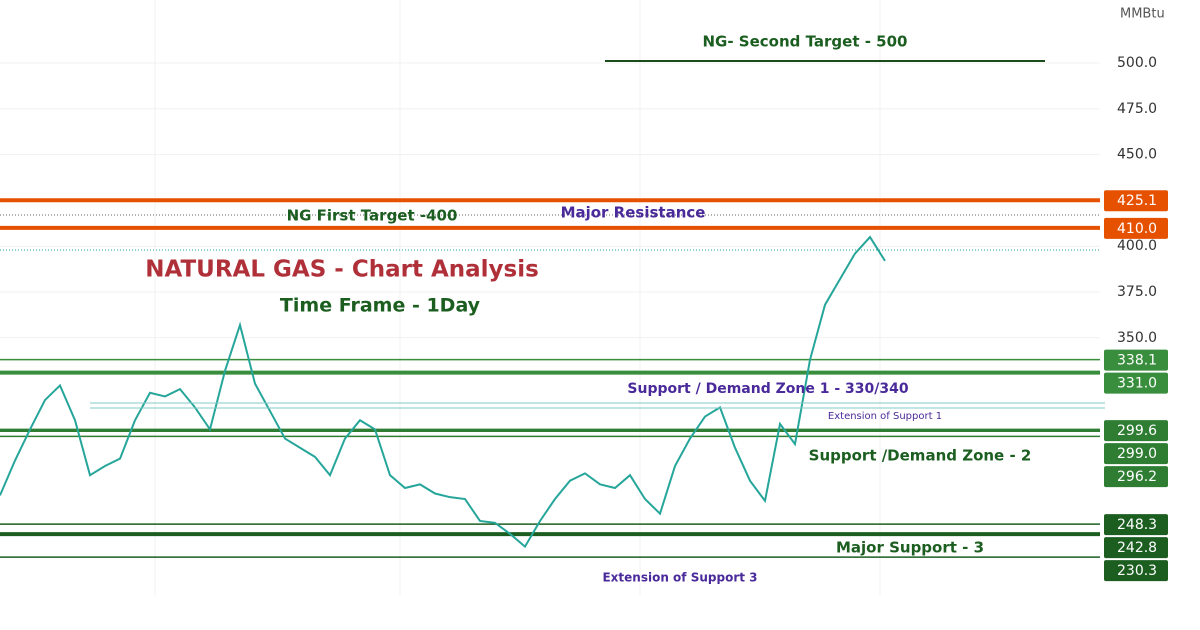 The image size is (1200, 630). What do you see at coordinates (804, 42) in the screenshot?
I see `annotation: NG- Second Target - 500` at bounding box center [804, 42].